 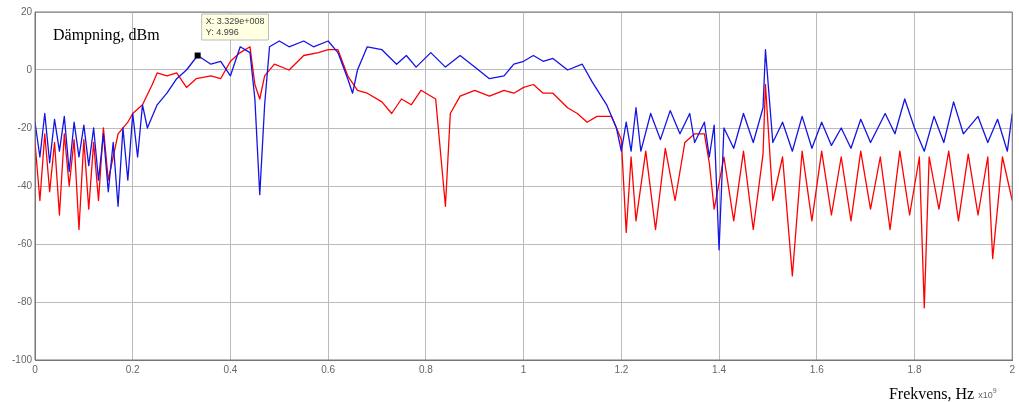 What do you see at coordinates (621, 369) in the screenshot?
I see `x-tick-label: 1.2` at bounding box center [621, 369].